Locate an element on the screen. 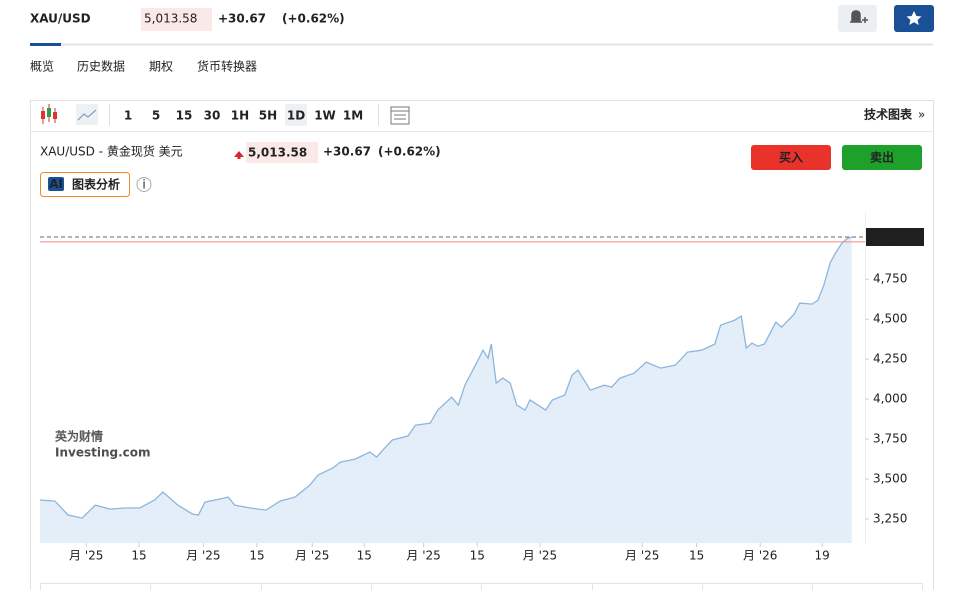  alert-button is located at coordinates (857, 18).